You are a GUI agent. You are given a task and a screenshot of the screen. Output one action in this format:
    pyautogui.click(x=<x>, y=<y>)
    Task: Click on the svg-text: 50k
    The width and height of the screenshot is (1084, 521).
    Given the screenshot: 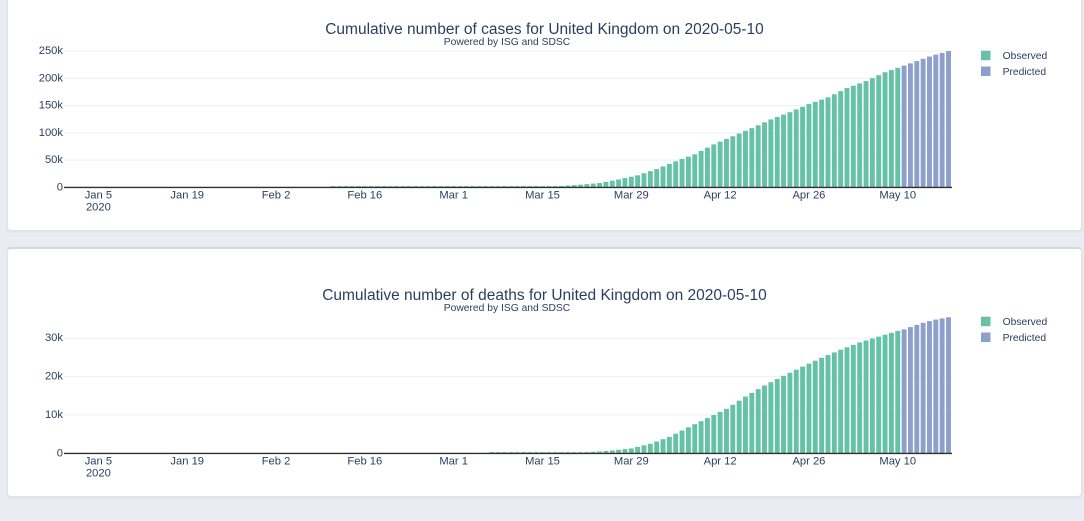 What is the action you would take?
    pyautogui.click(x=54, y=160)
    